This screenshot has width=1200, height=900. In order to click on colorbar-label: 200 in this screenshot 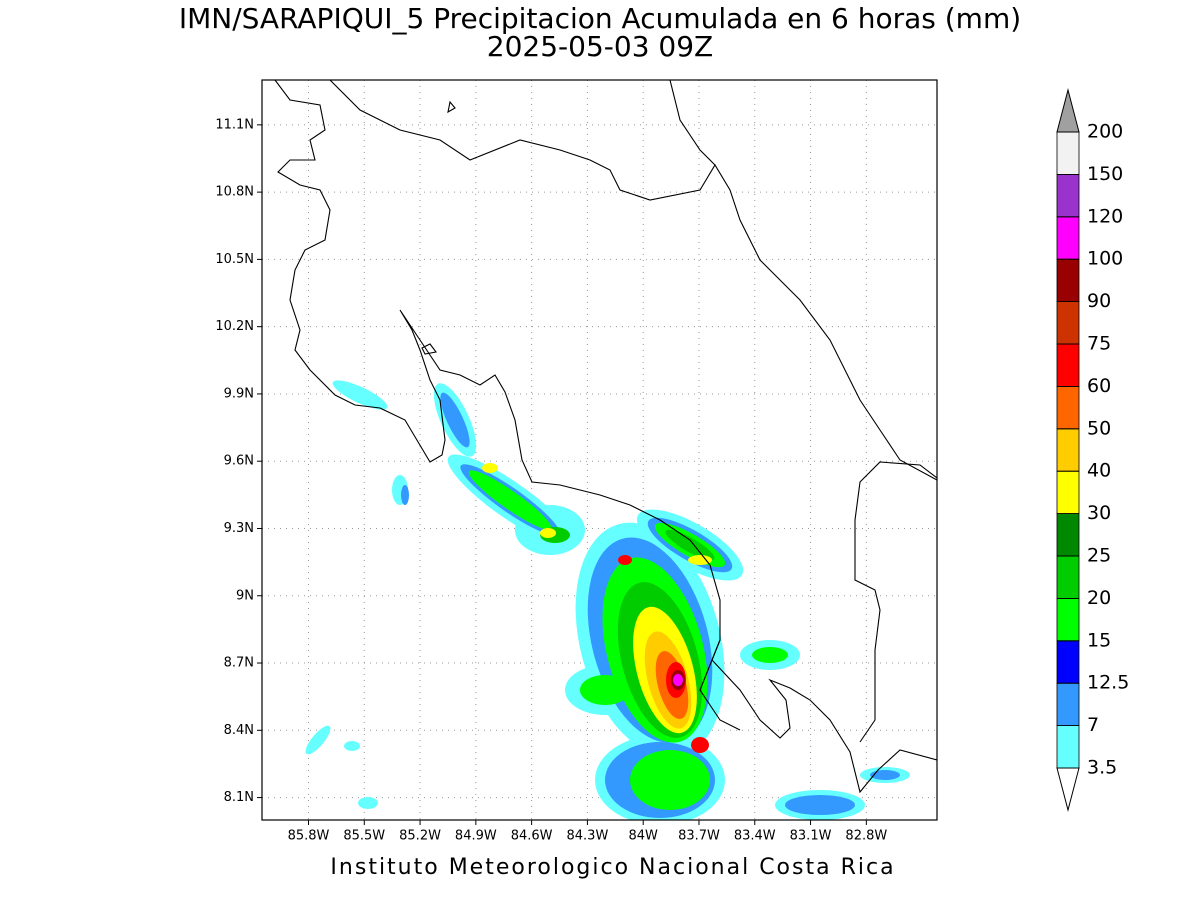, I will do `click(1105, 132)`.